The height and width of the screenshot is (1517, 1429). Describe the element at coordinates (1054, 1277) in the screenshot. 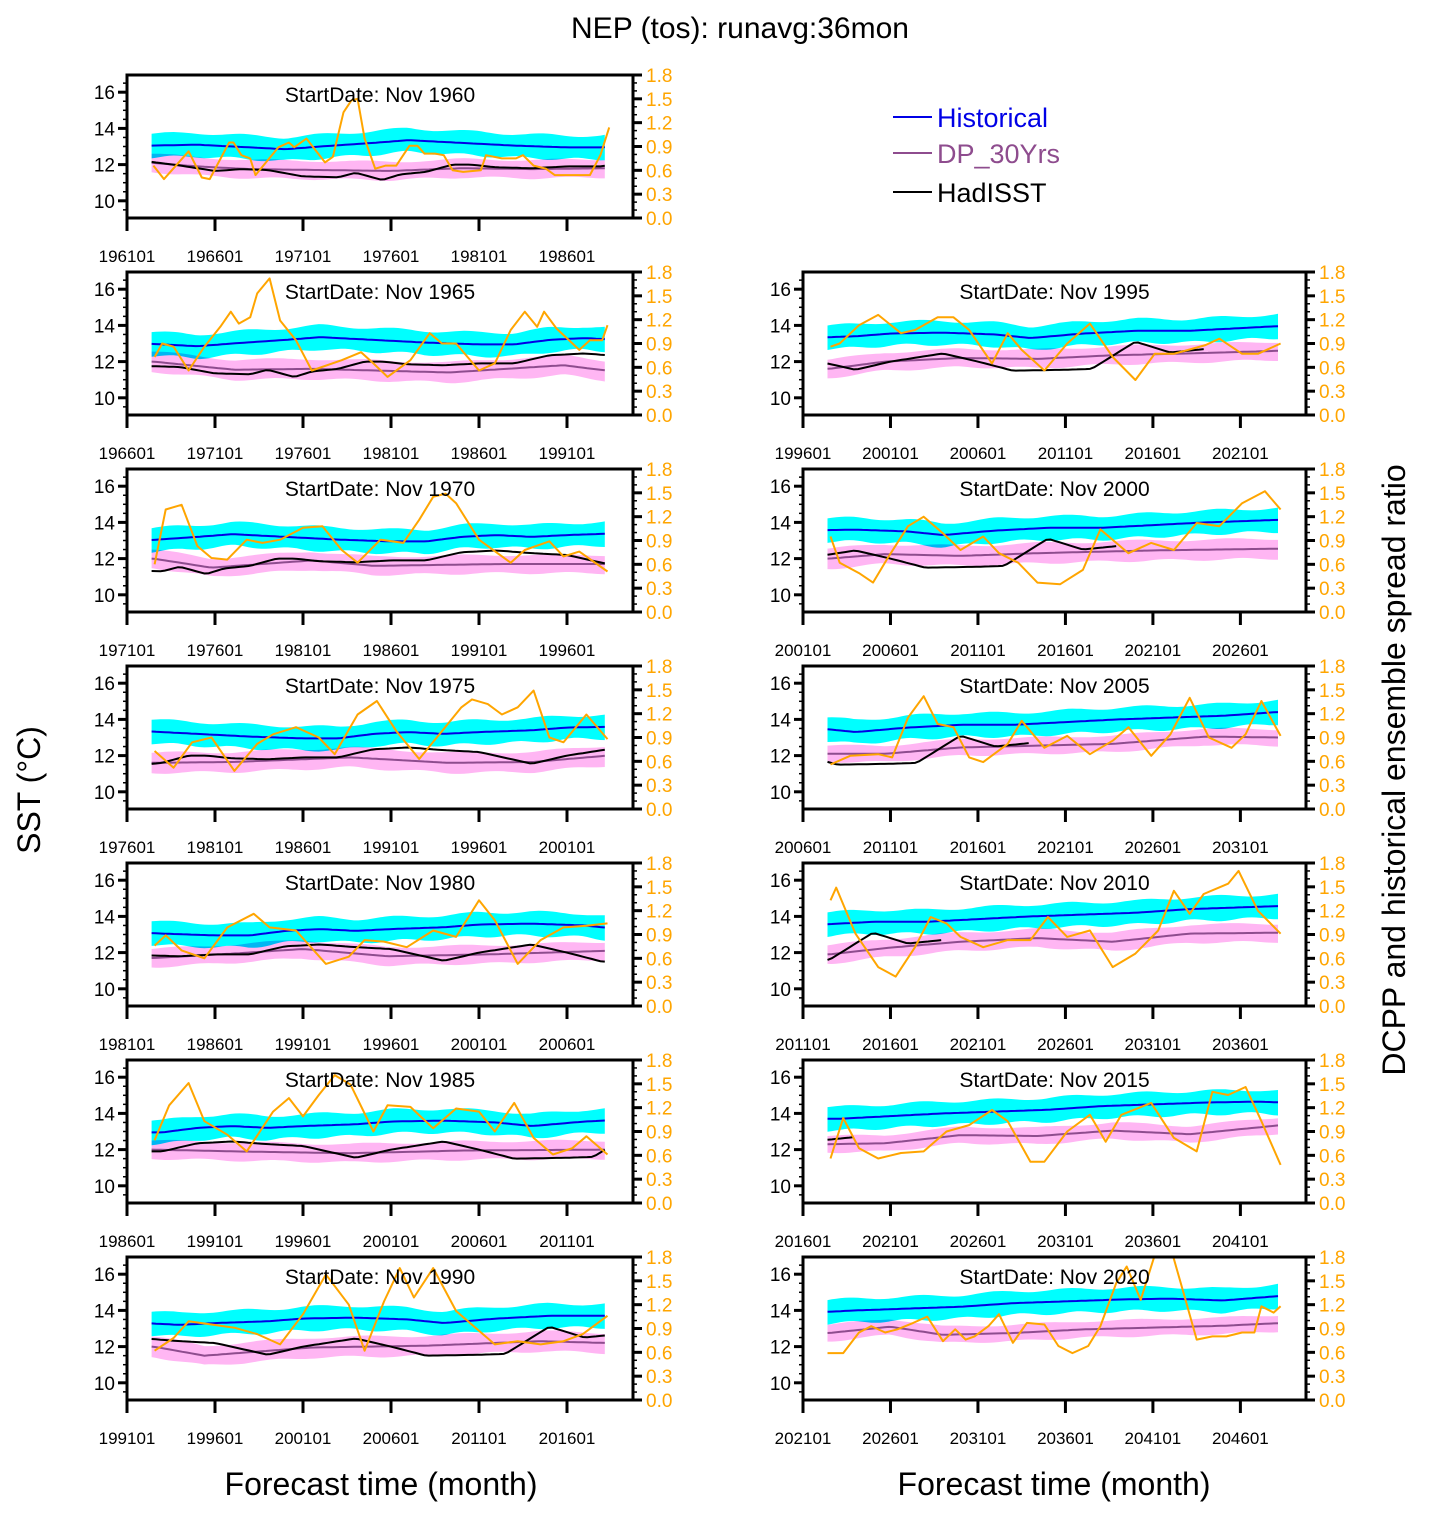

I see `panel-title: StartDate: Nov 2020` at that location.